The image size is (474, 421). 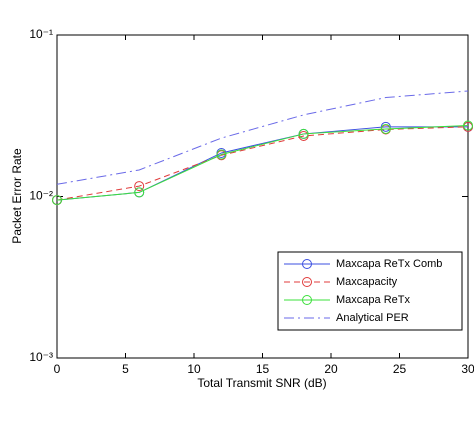 I want to click on legend-label: Maxcapacity, so click(x=367, y=282).